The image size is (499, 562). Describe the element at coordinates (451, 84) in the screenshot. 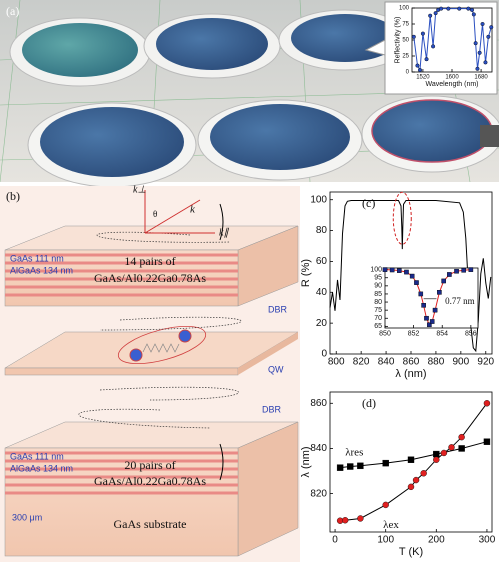

I see `x-axis-label: Wavelength (nm)` at that location.